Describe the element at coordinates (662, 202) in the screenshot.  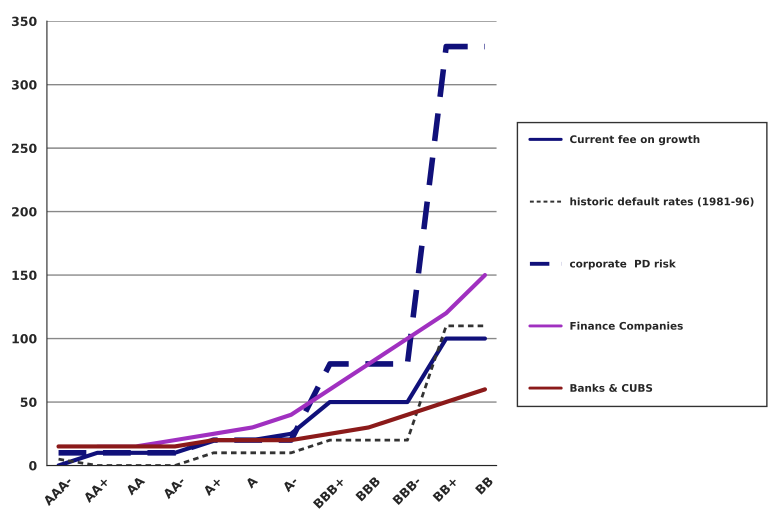
I see `legend-label: historic default rates (1981-96)` at that location.